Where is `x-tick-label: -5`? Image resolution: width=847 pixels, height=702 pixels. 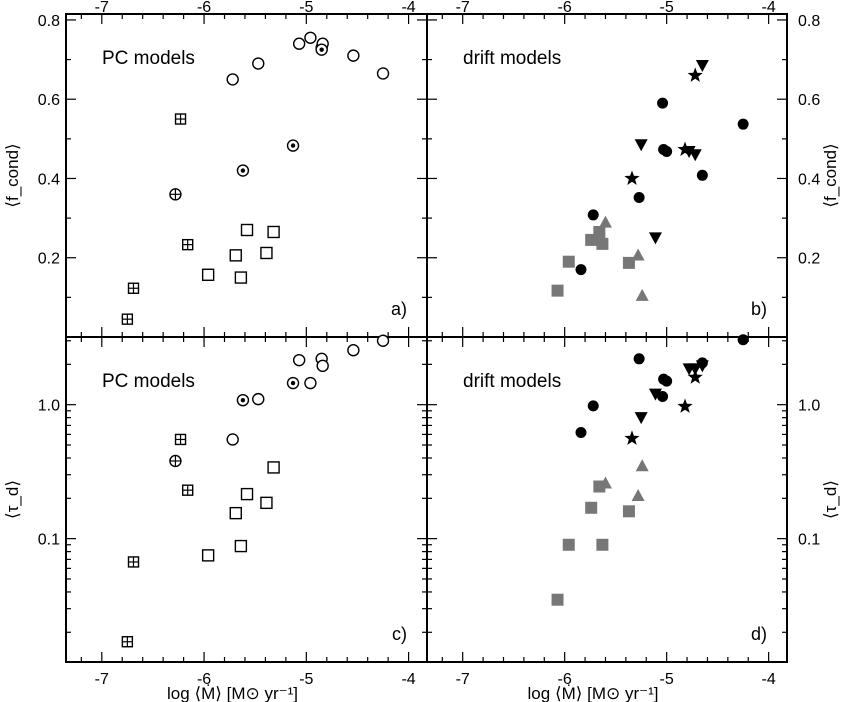
x-tick-label: -5 is located at coordinates (306, 8).